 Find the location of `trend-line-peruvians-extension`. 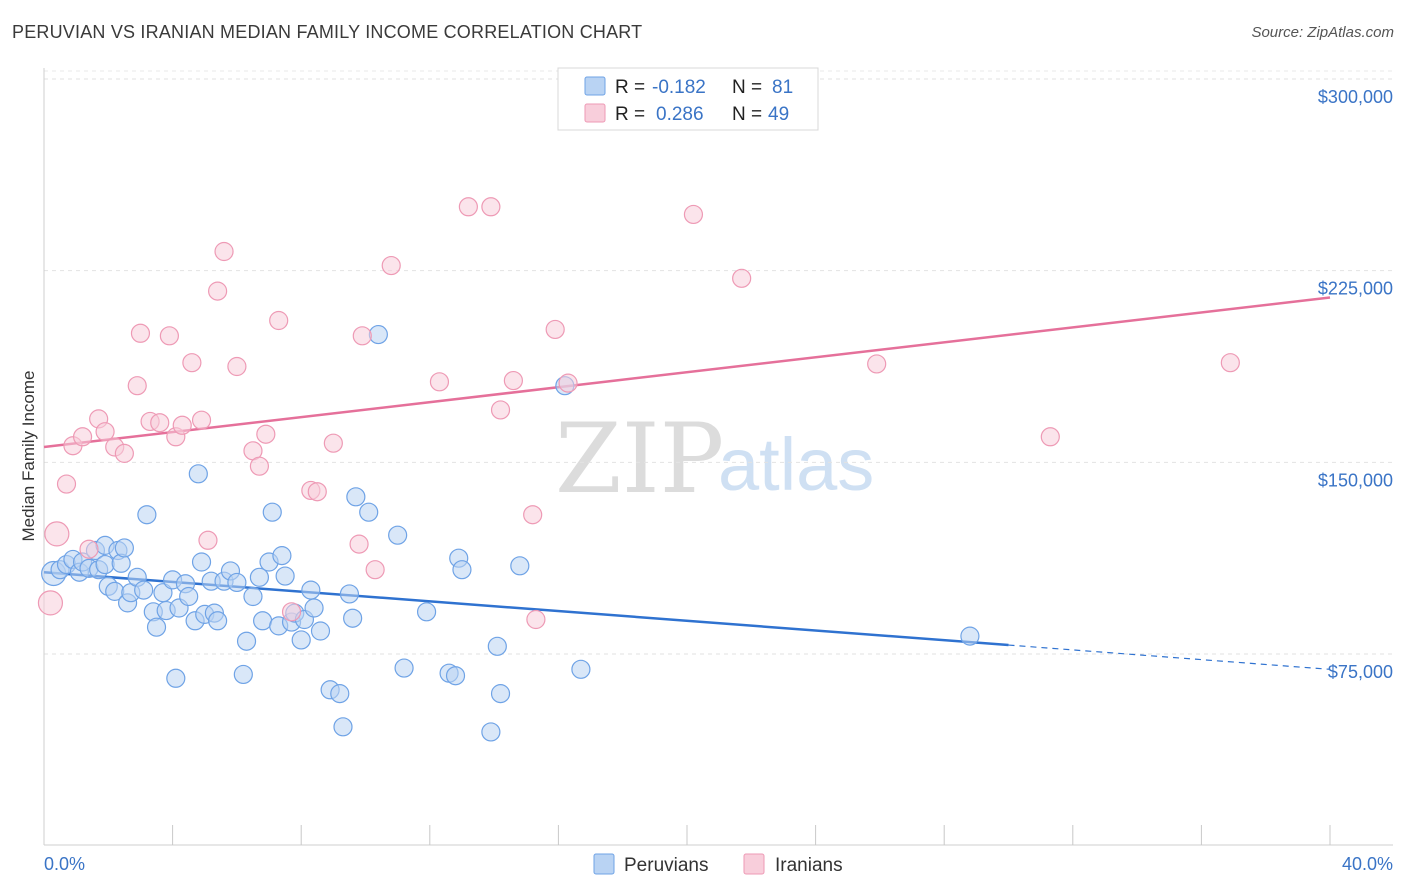

trend-line-peruvians-extension is located at coordinates (1169, 657).